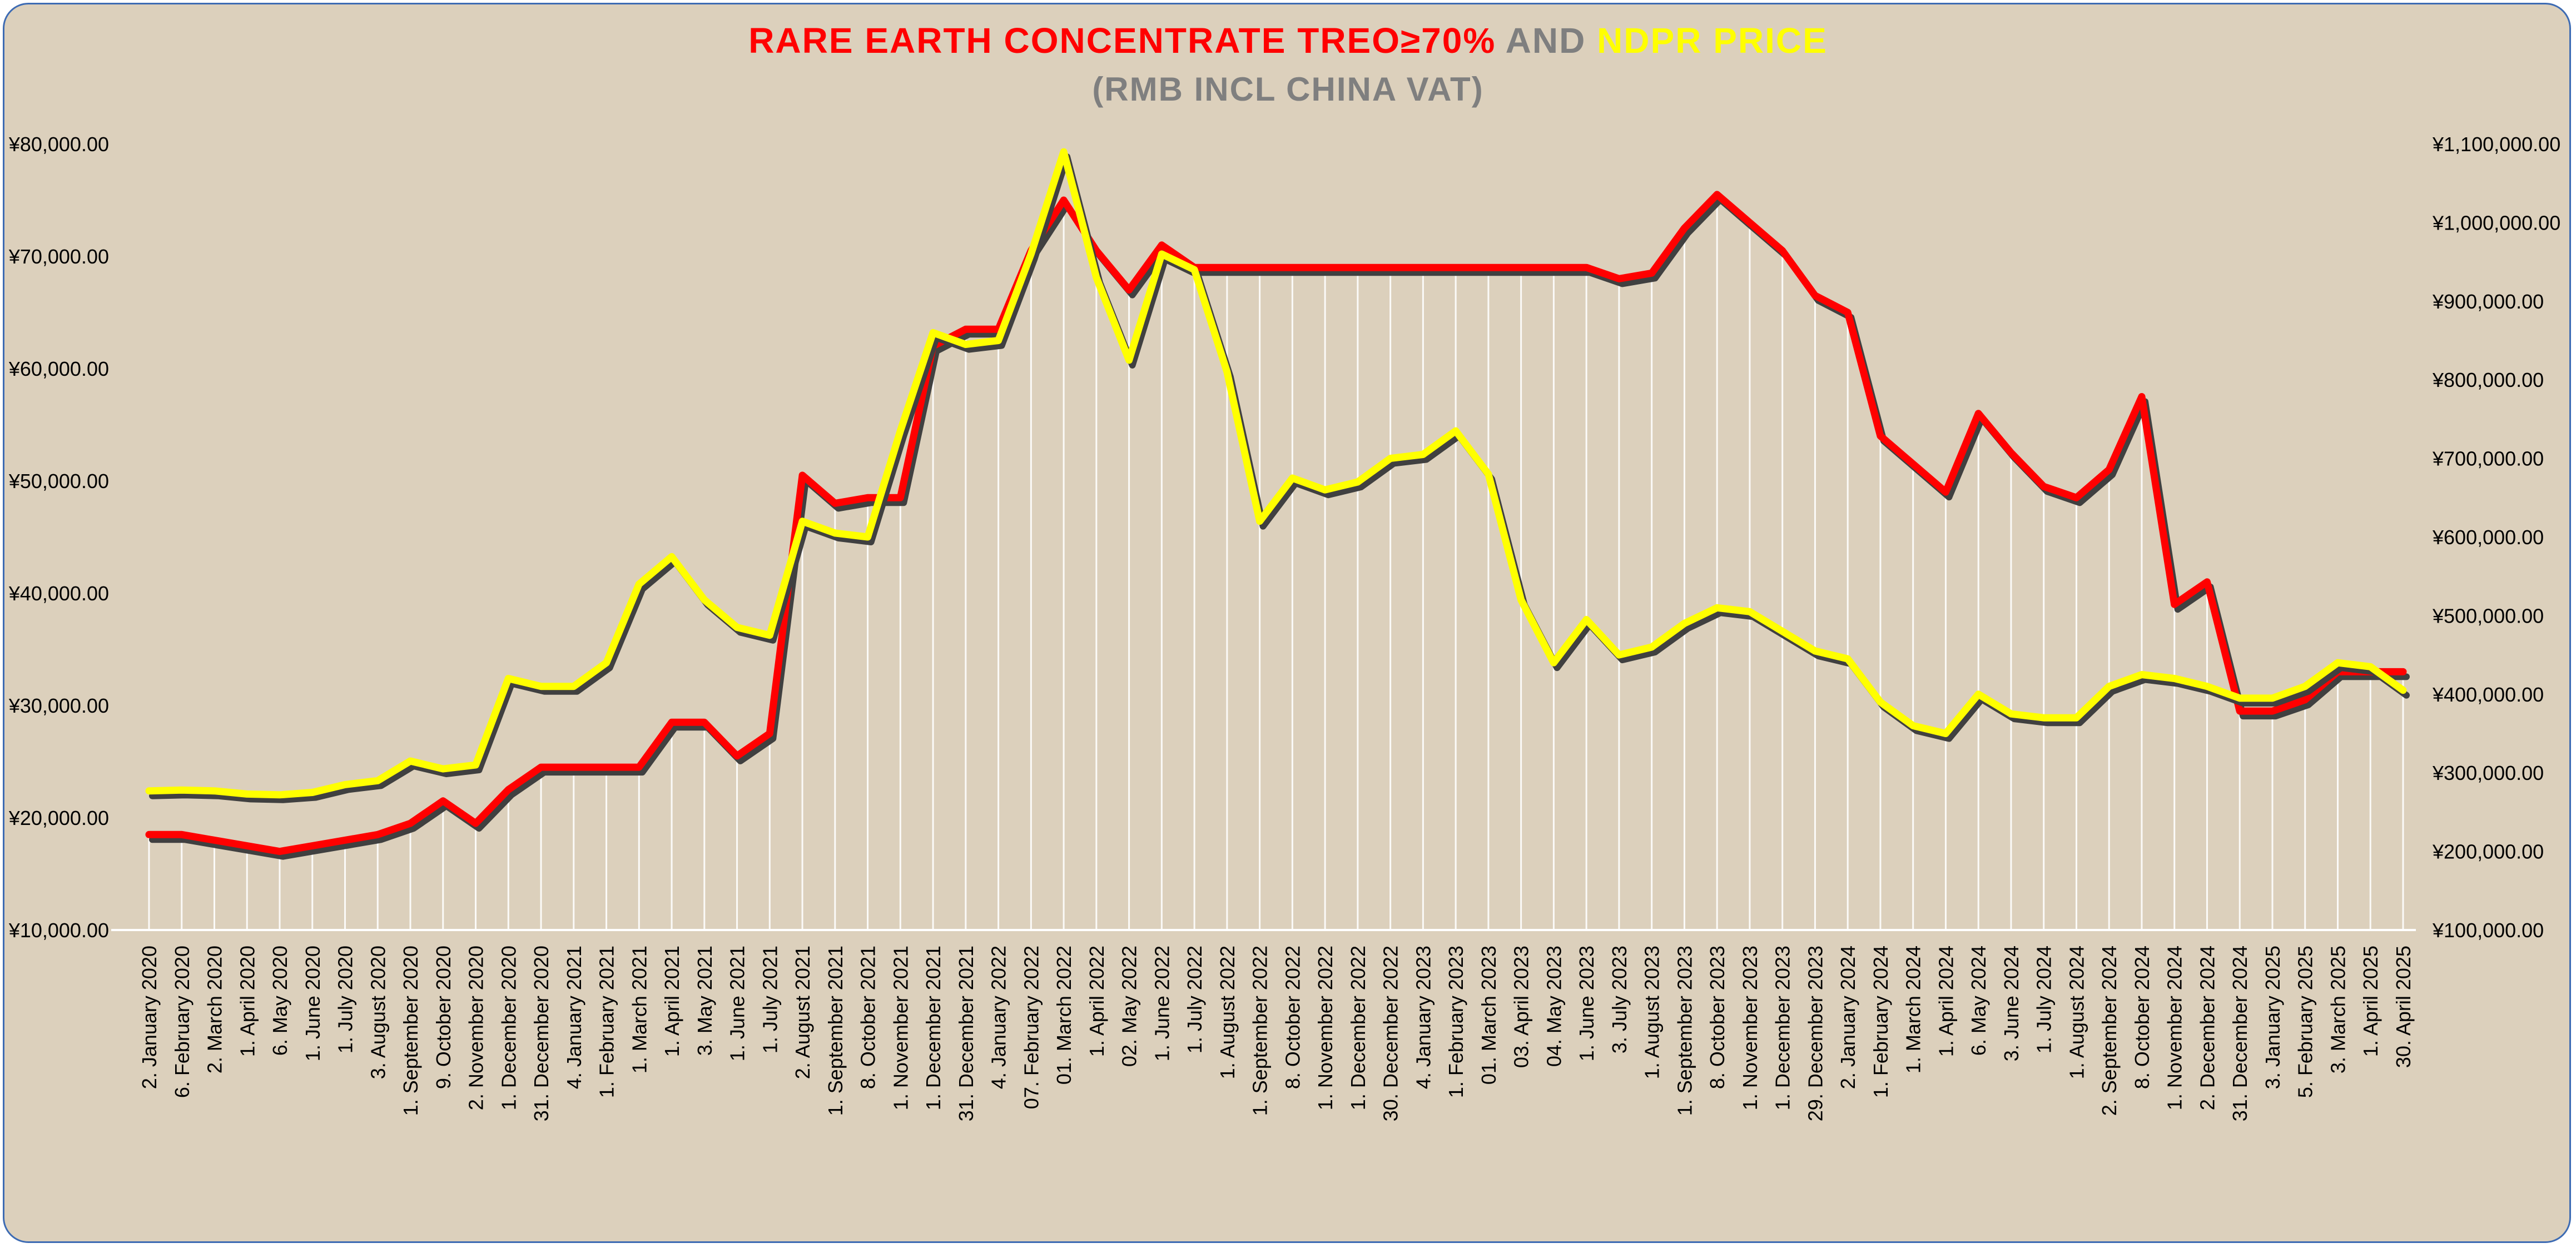 The width and height of the screenshot is (2576, 1248). What do you see at coordinates (58, 256) in the screenshot?
I see `left-tick-label: ¥70,000.00` at bounding box center [58, 256].